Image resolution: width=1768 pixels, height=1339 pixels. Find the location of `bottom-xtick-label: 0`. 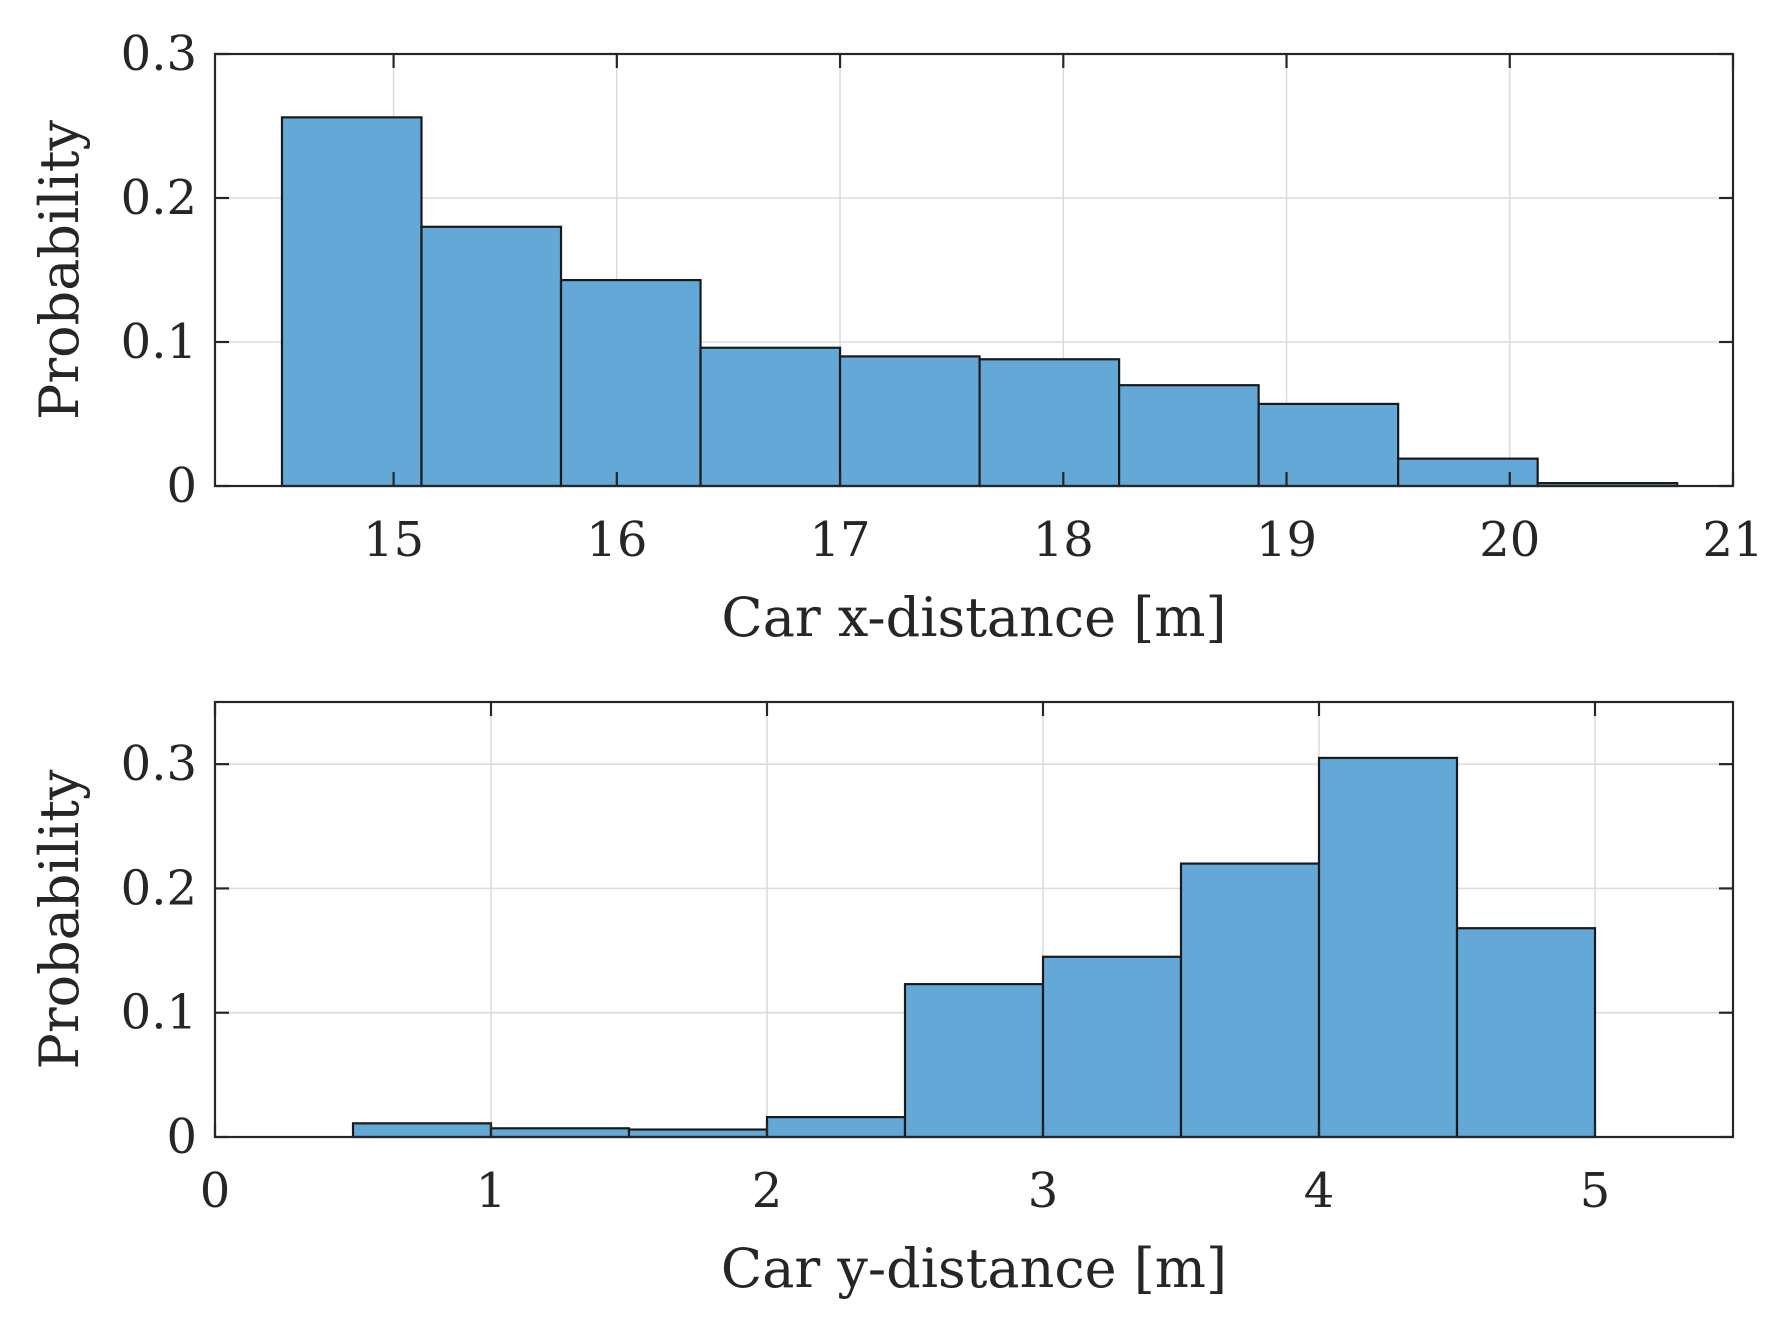

bottom-xtick-label: 0 is located at coordinates (215, 1191).